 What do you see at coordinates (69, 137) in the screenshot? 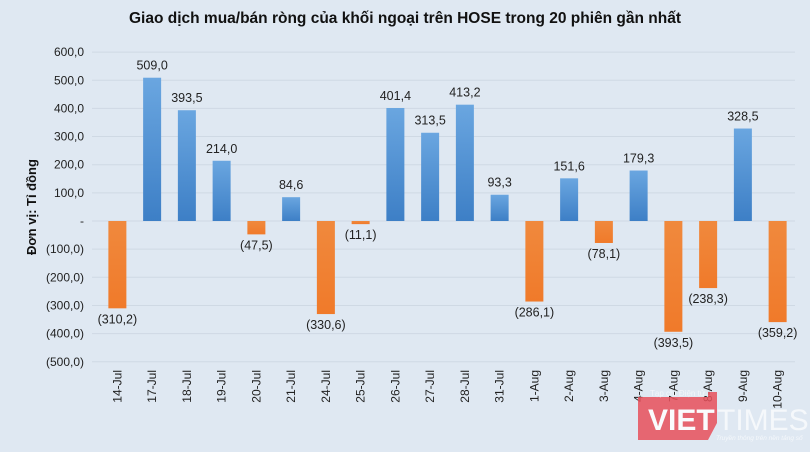
I see `y-tick-label: 300,0` at bounding box center [69, 137].